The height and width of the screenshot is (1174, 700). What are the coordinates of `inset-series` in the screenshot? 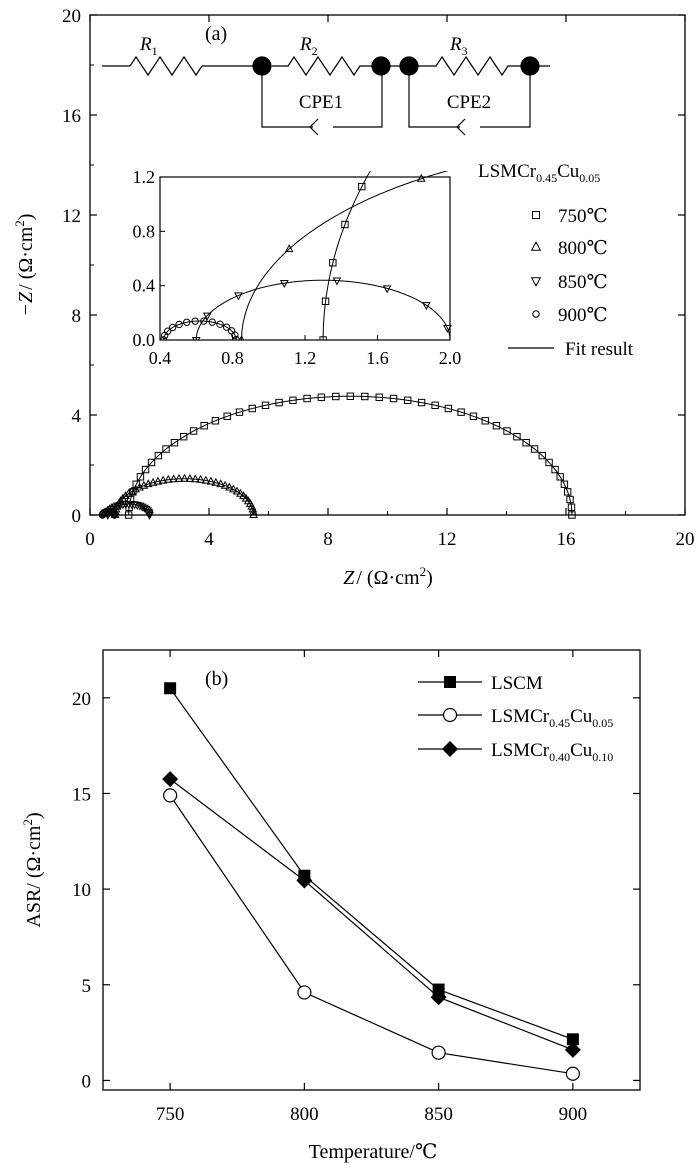 It's located at (306, 207).